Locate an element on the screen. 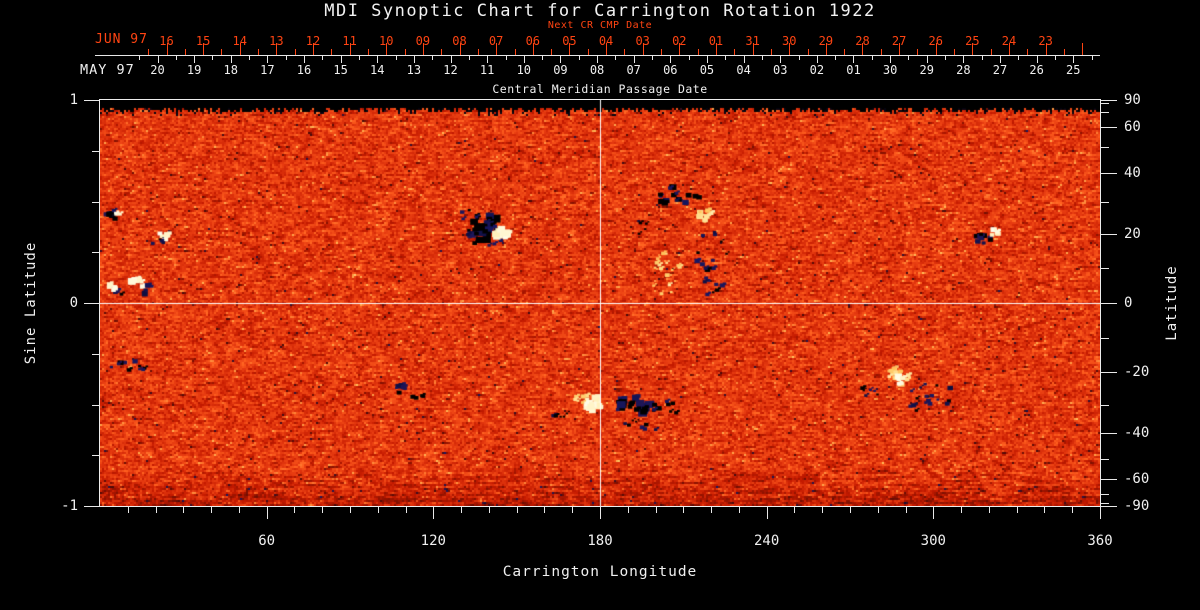 The width and height of the screenshot is (1200, 610). next-cr-date-label: 08 is located at coordinates (459, 41).